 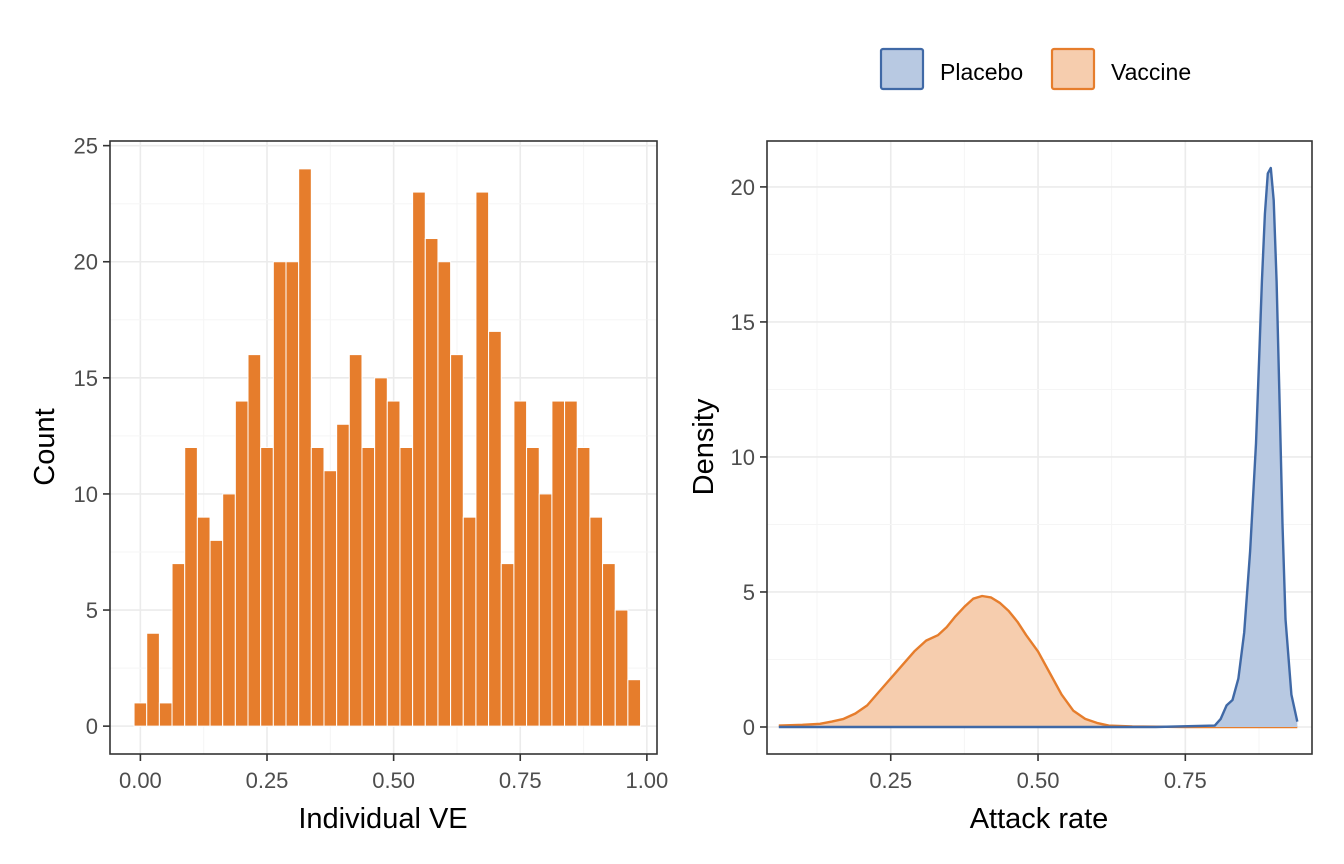 I want to click on density-line-vaccine, so click(x=1038, y=661).